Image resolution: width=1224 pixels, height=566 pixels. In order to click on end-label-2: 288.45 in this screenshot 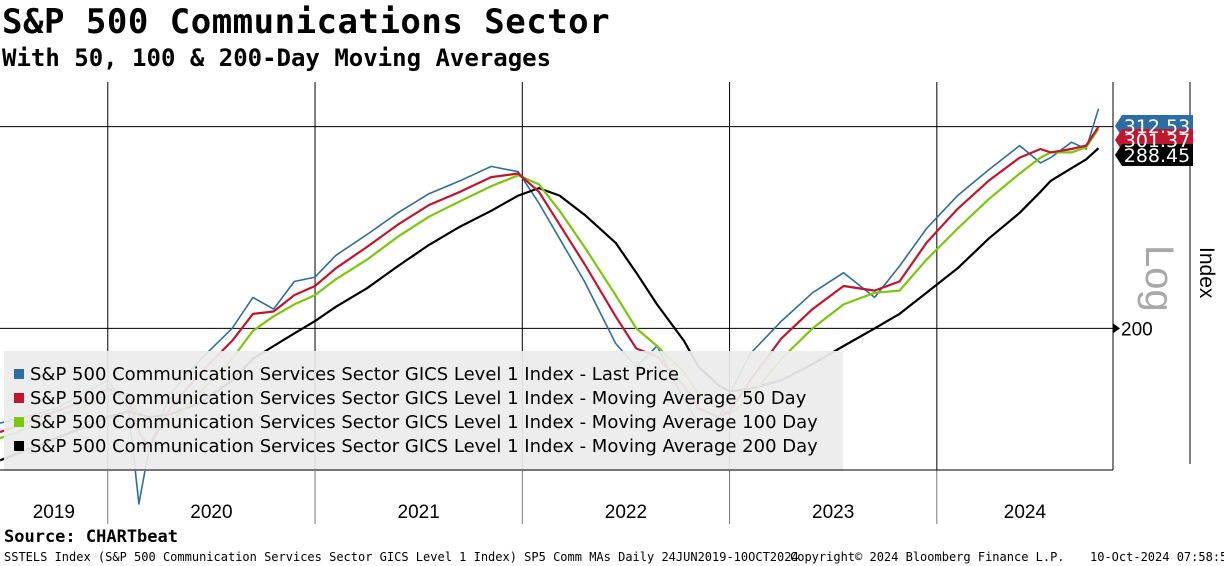, I will do `click(1157, 156)`.